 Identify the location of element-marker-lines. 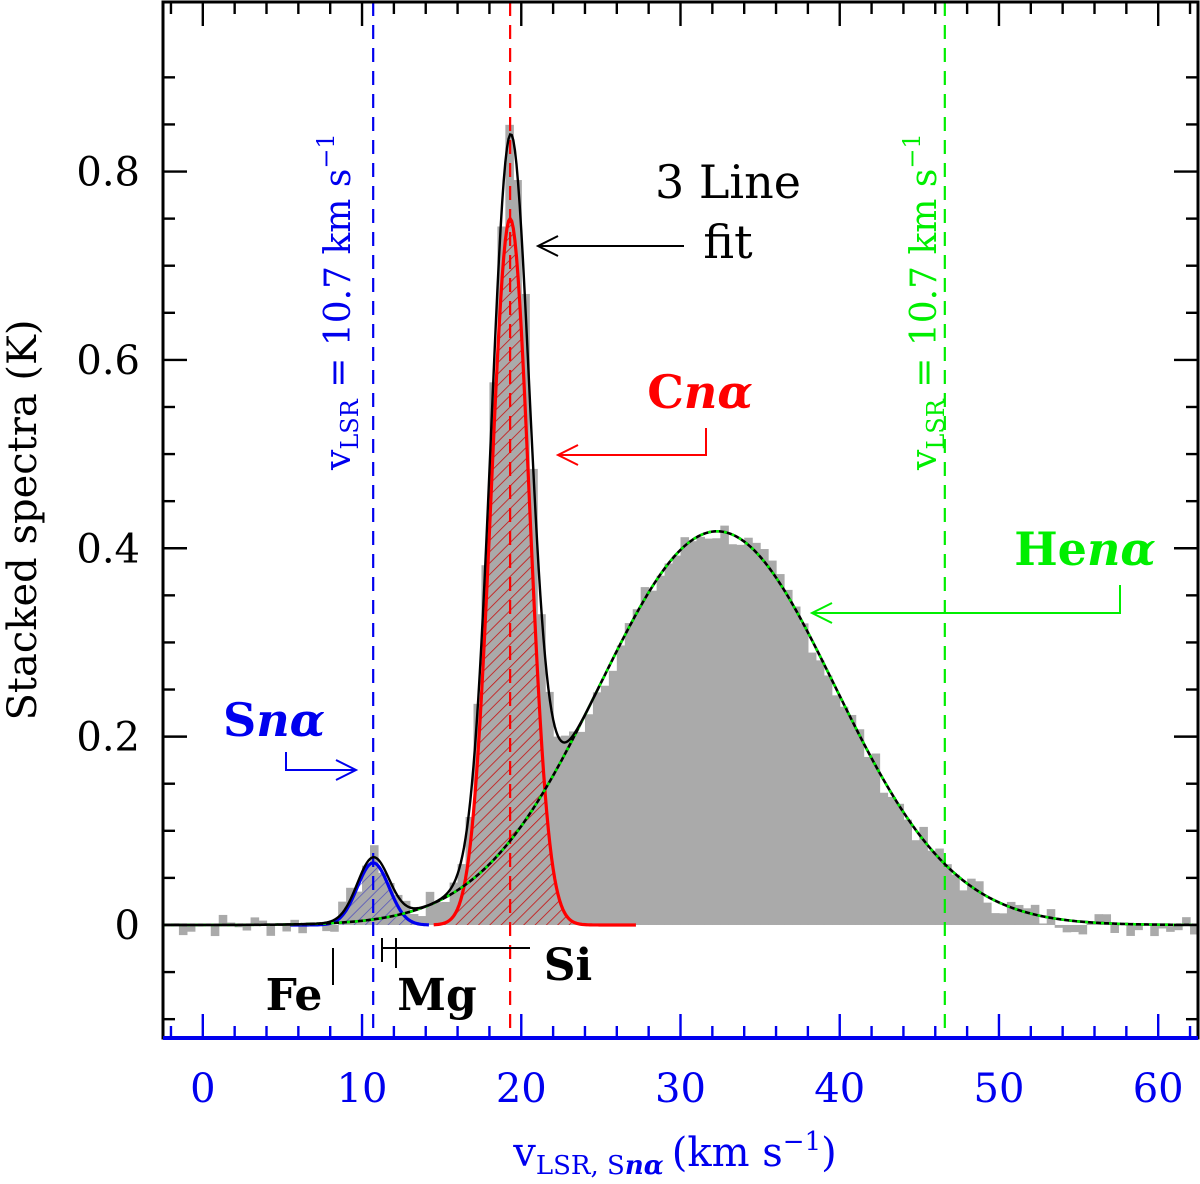
(431, 961).